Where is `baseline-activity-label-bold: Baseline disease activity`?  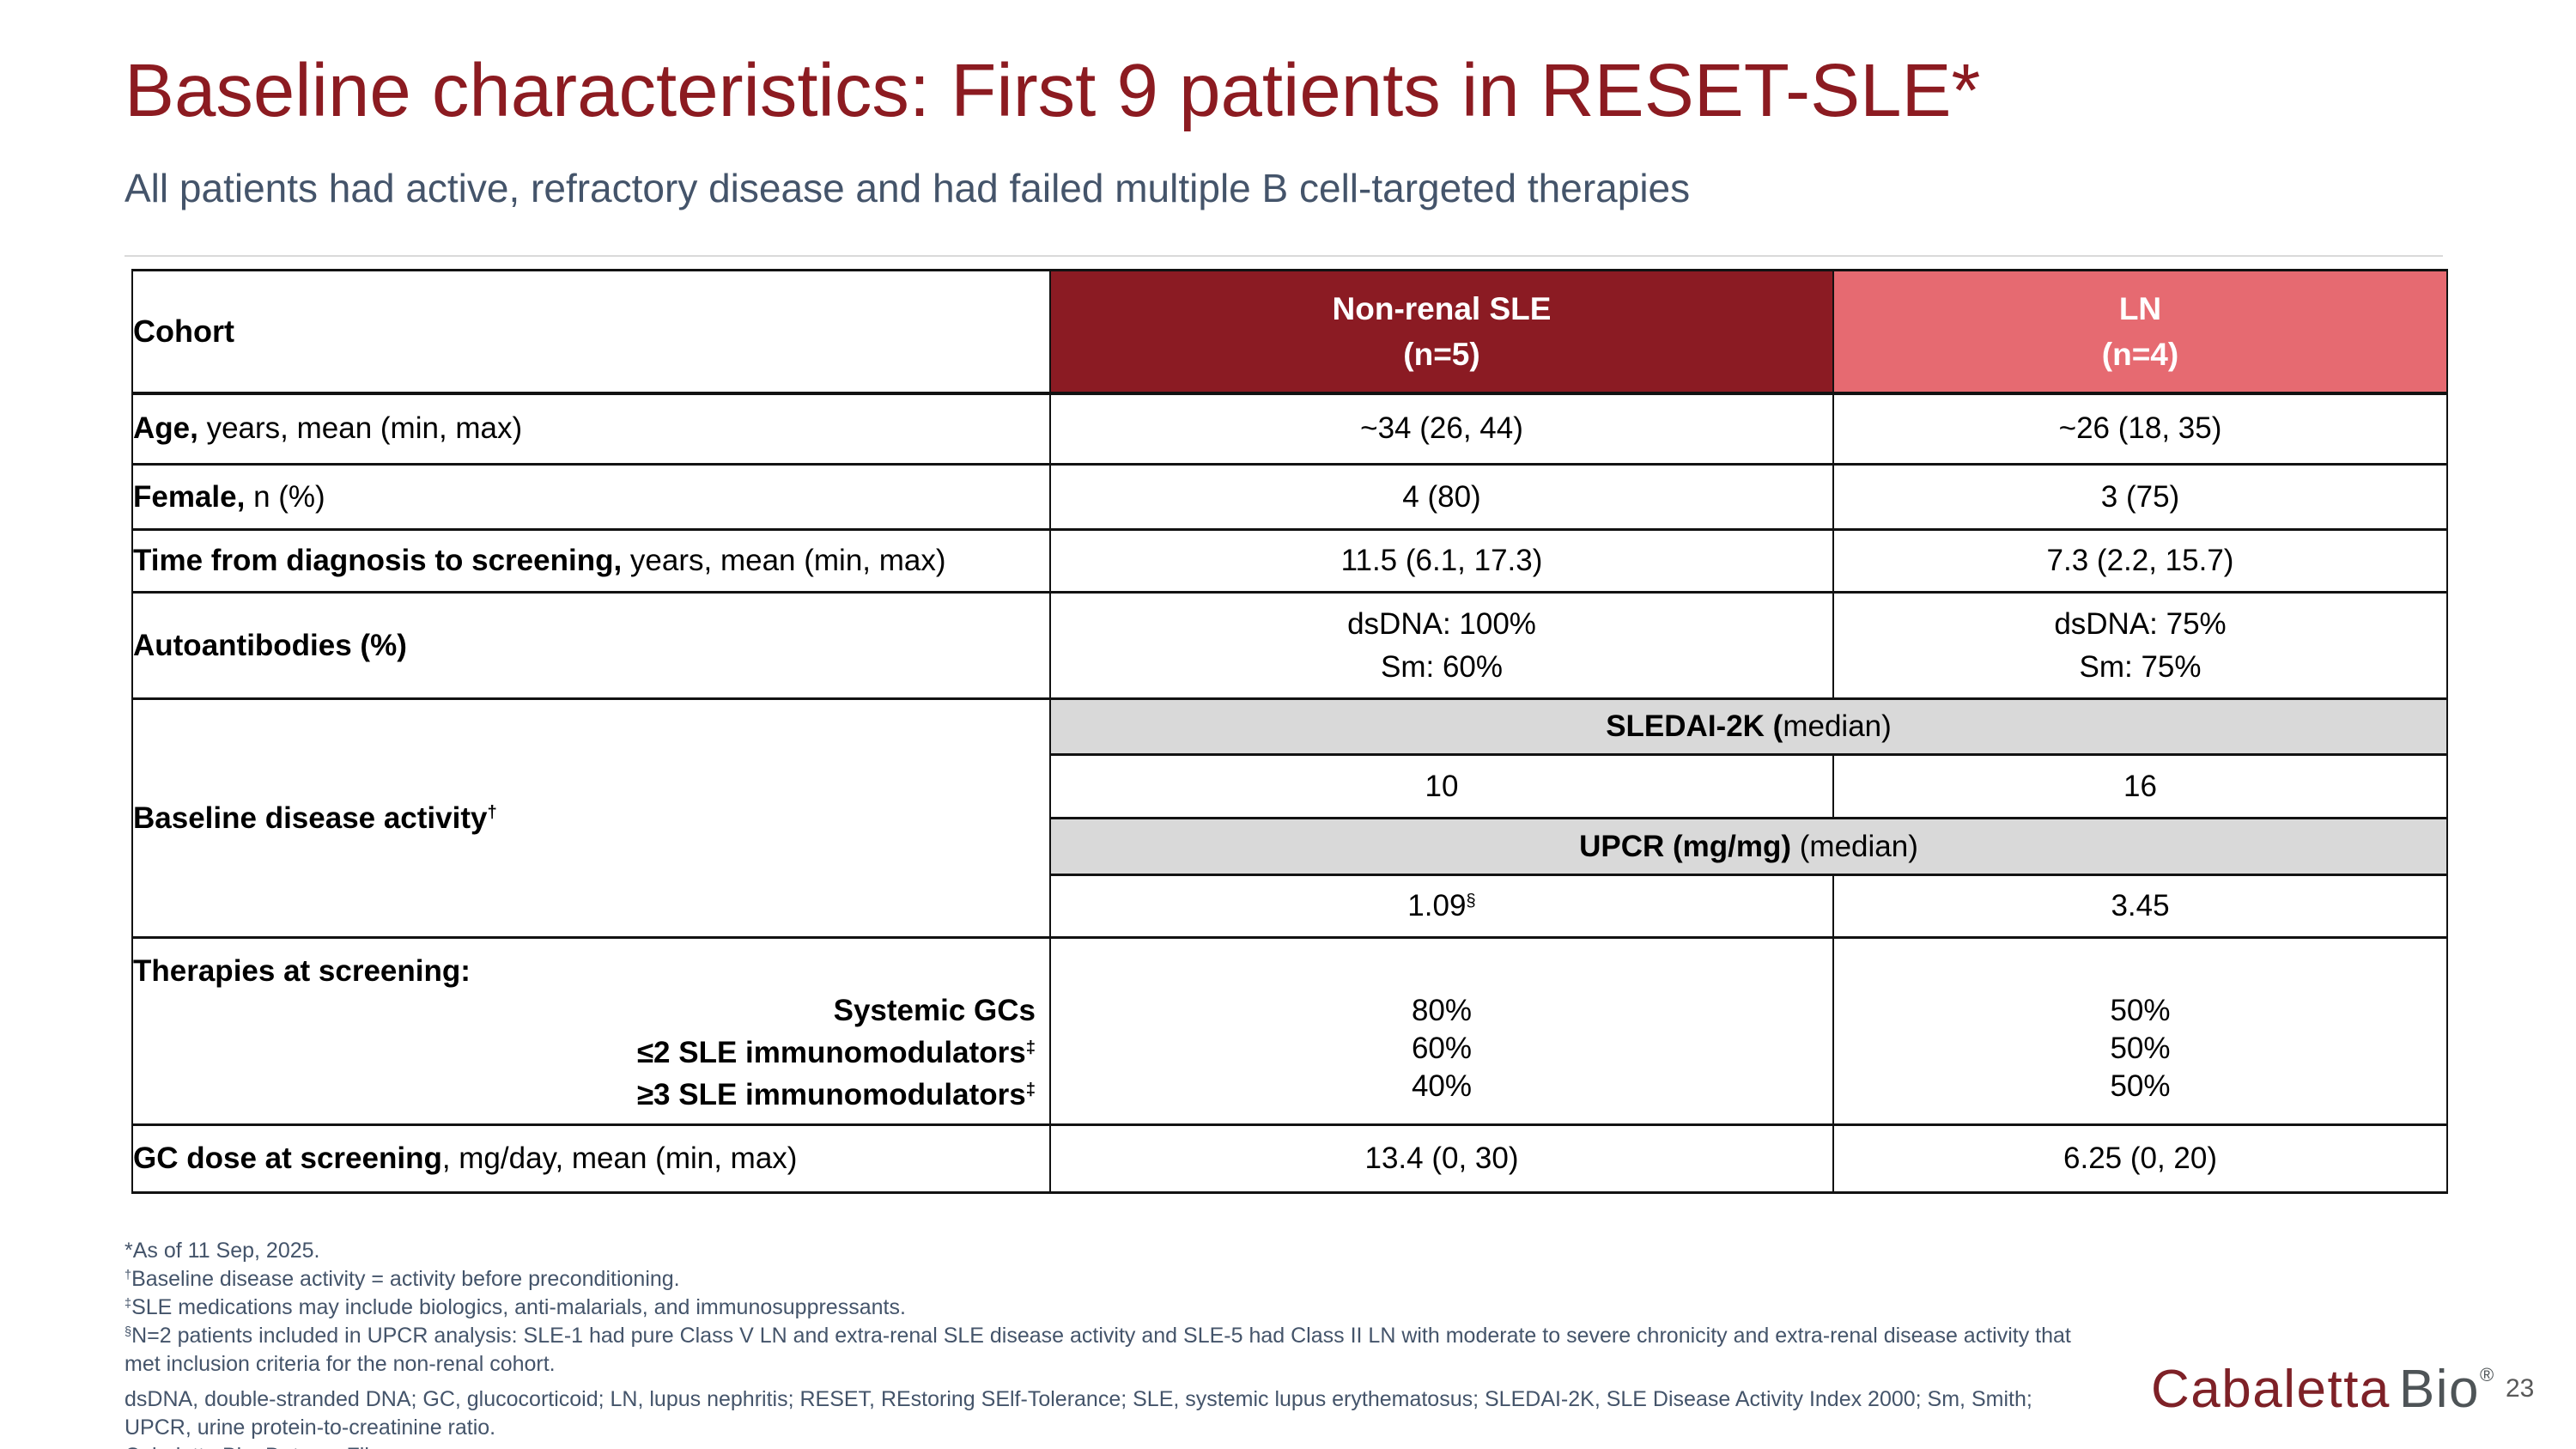
baseline-activity-label-bold: Baseline disease activity is located at coordinates (311, 818).